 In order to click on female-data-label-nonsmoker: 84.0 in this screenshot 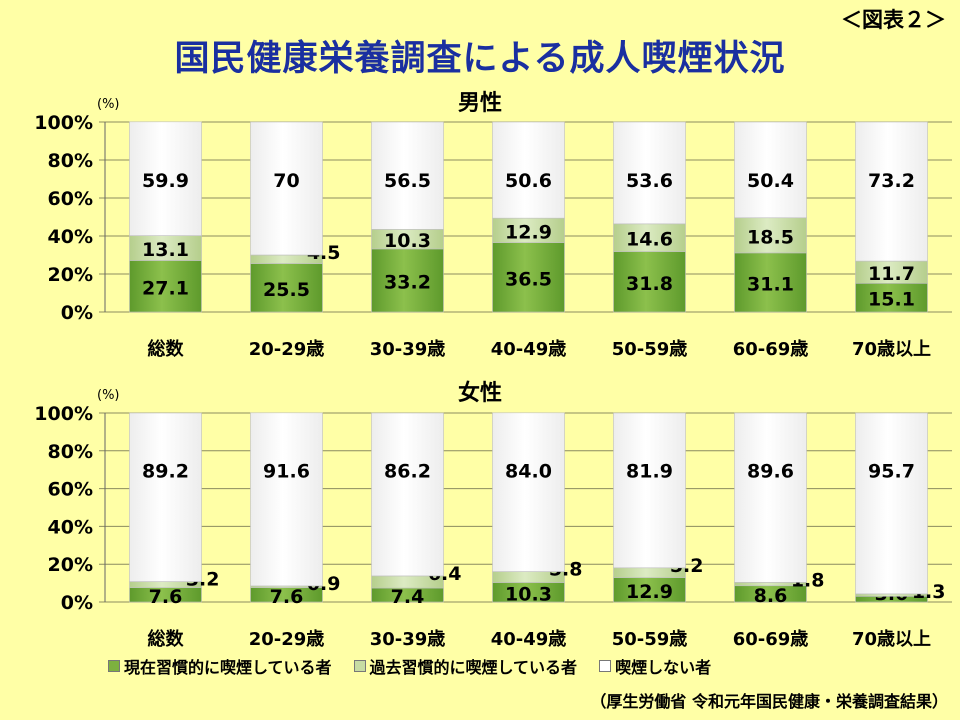, I will do `click(528, 472)`.